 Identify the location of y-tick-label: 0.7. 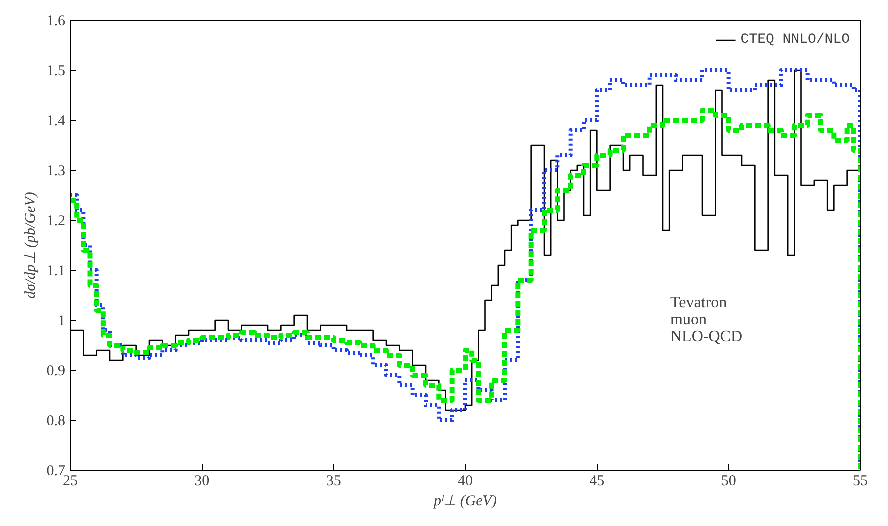
(56, 472).